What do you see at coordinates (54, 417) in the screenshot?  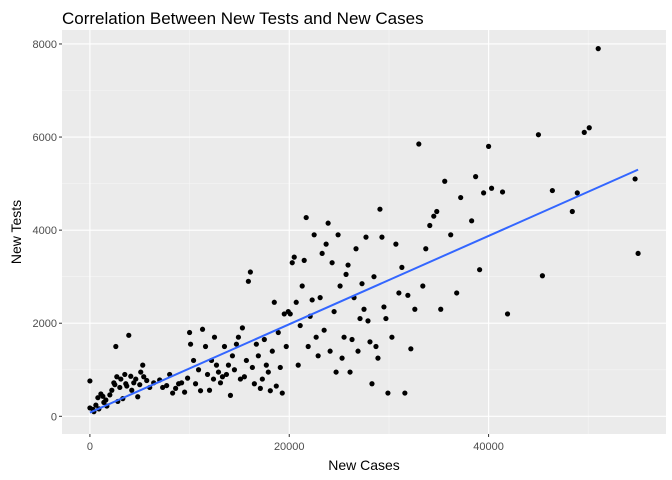 I see `y-tick-label: 0` at bounding box center [54, 417].